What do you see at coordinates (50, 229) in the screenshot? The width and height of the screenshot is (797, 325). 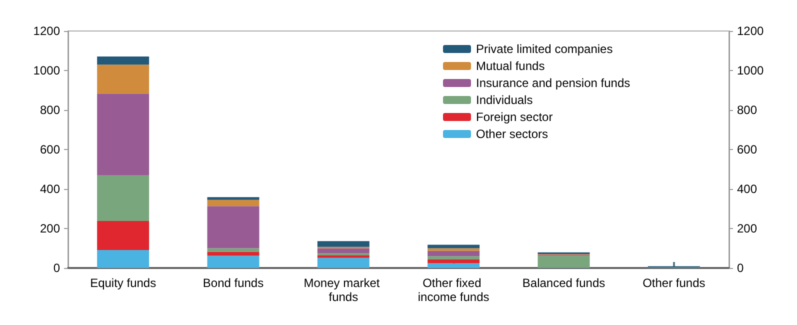 I see `y-tick-label: 200` at bounding box center [50, 229].